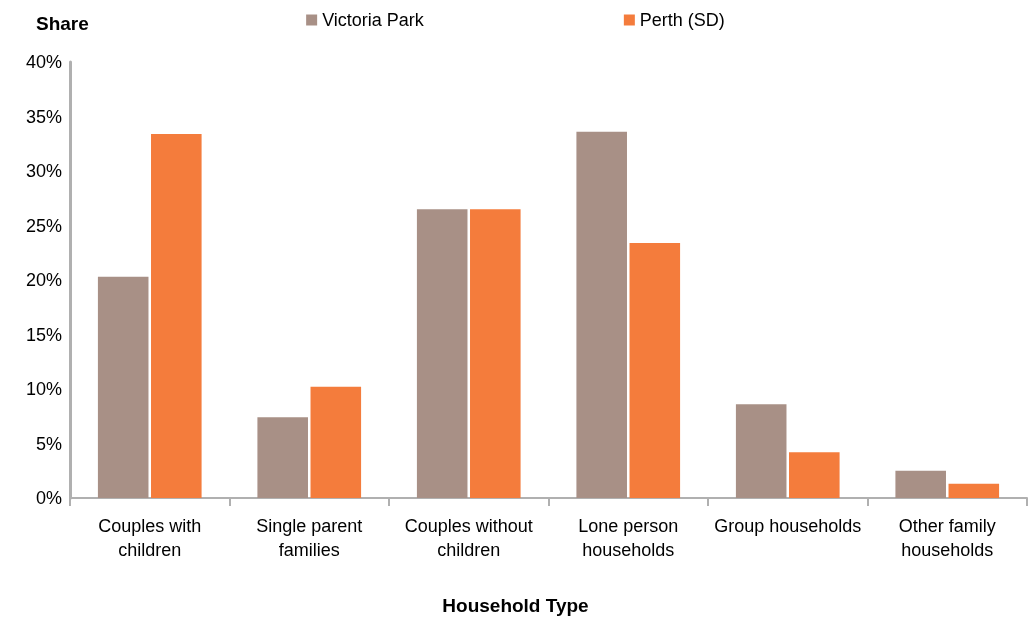 This screenshot has width=1031, height=623. What do you see at coordinates (43, 116) in the screenshot?
I see `y-tick-label: 35%` at bounding box center [43, 116].